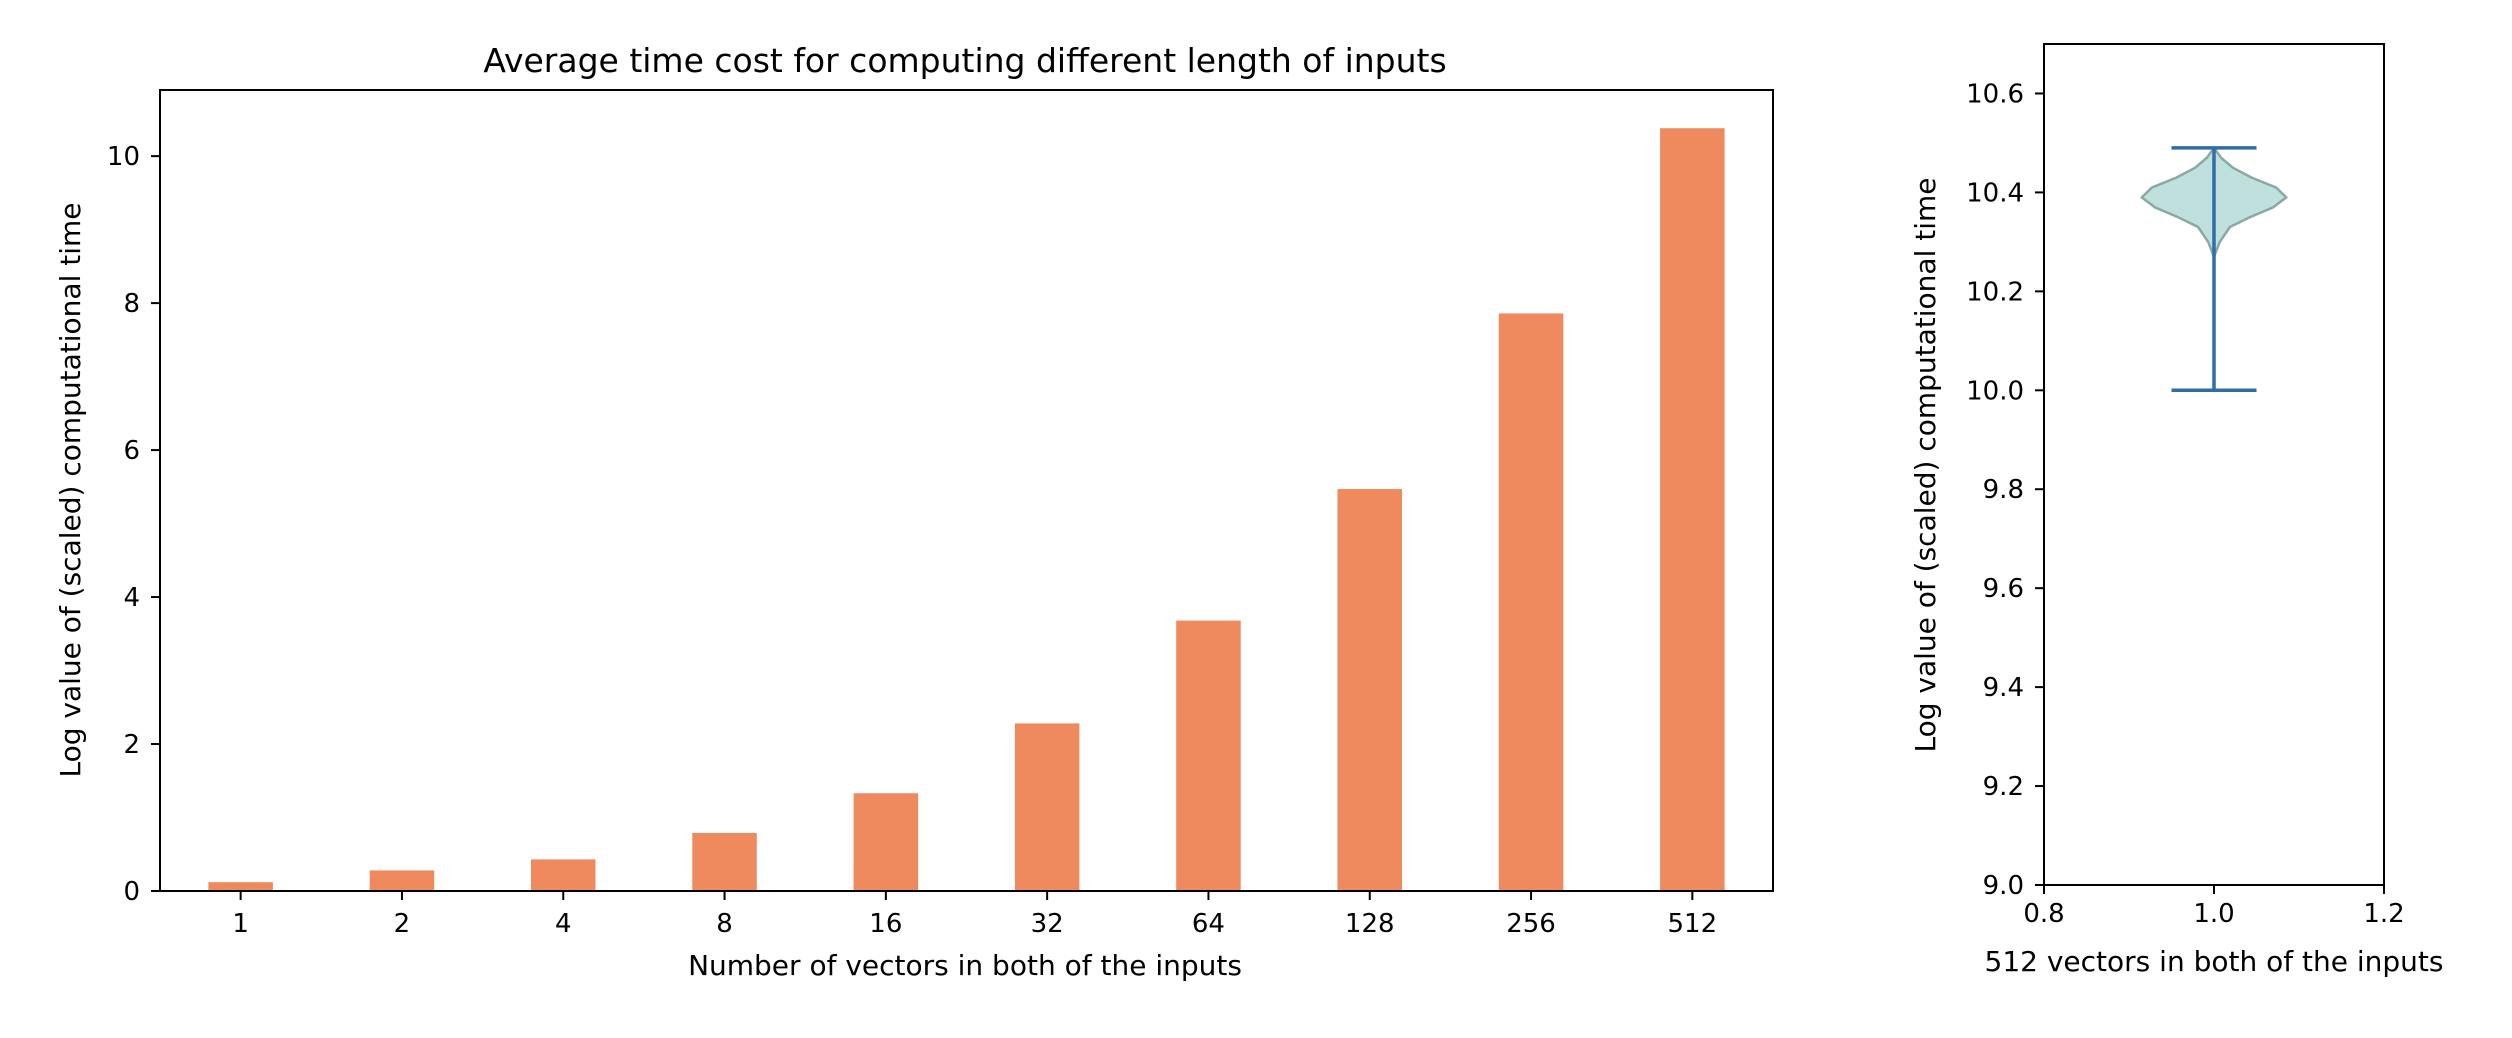 Image resolution: width=2512 pixels, height=1038 pixels. Describe the element at coordinates (1995, 193) in the screenshot. I see `violin-y-tick-label: 10.4` at that location.